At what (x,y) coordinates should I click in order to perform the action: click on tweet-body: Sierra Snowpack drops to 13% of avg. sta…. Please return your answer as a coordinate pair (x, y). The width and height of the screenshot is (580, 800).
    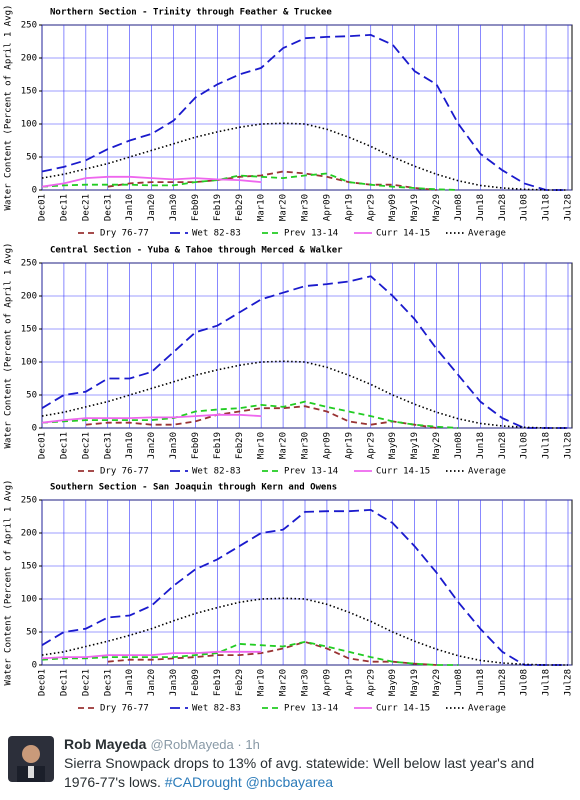
    Looking at the image, I should click on (299, 772).